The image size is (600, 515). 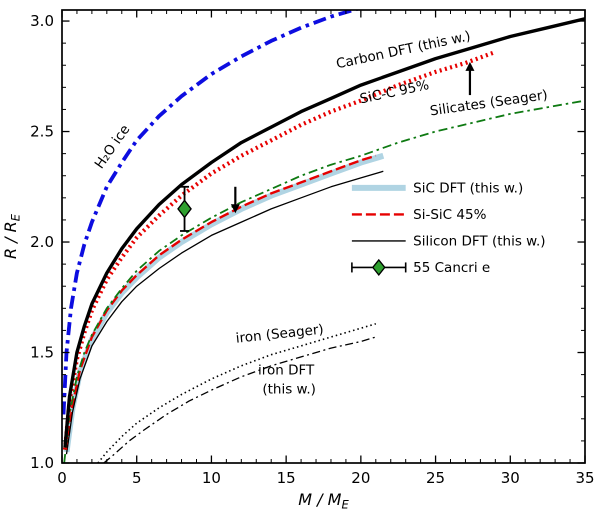 I want to click on legend-label: Si-SiC 45%, so click(x=449, y=215).